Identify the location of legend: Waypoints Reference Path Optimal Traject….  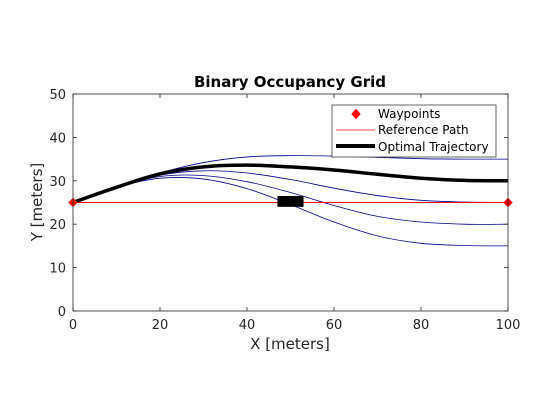
(414, 131).